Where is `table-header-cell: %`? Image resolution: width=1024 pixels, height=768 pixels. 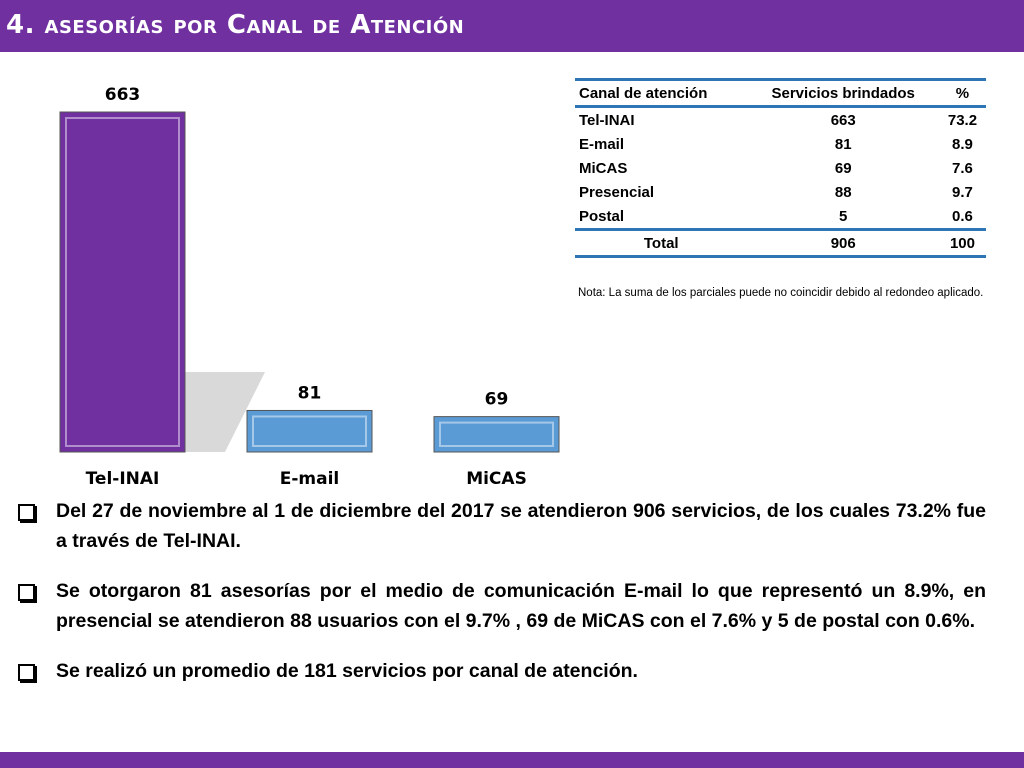
table-header-cell: % is located at coordinates (962, 93).